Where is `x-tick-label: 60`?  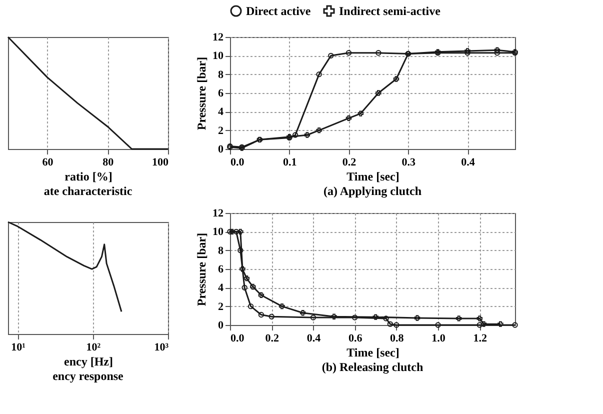
x-tick-label: 60 is located at coordinates (48, 162).